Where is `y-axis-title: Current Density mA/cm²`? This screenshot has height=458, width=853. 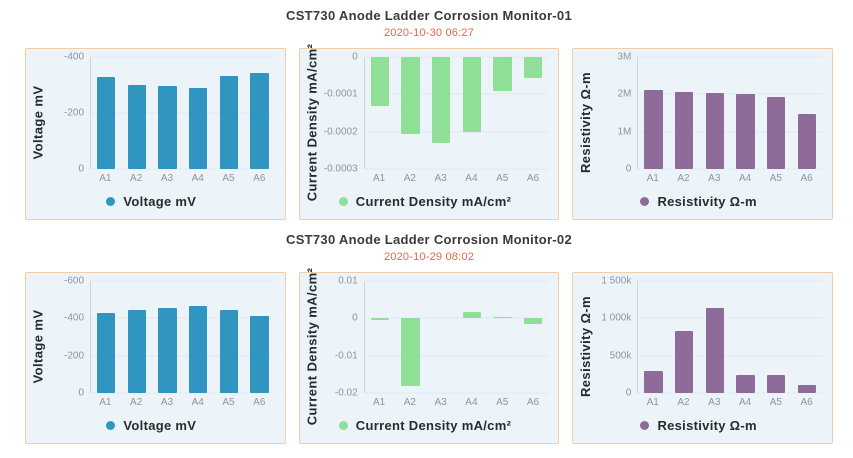
y-axis-title: Current Density mA/cm² is located at coordinates (312, 122).